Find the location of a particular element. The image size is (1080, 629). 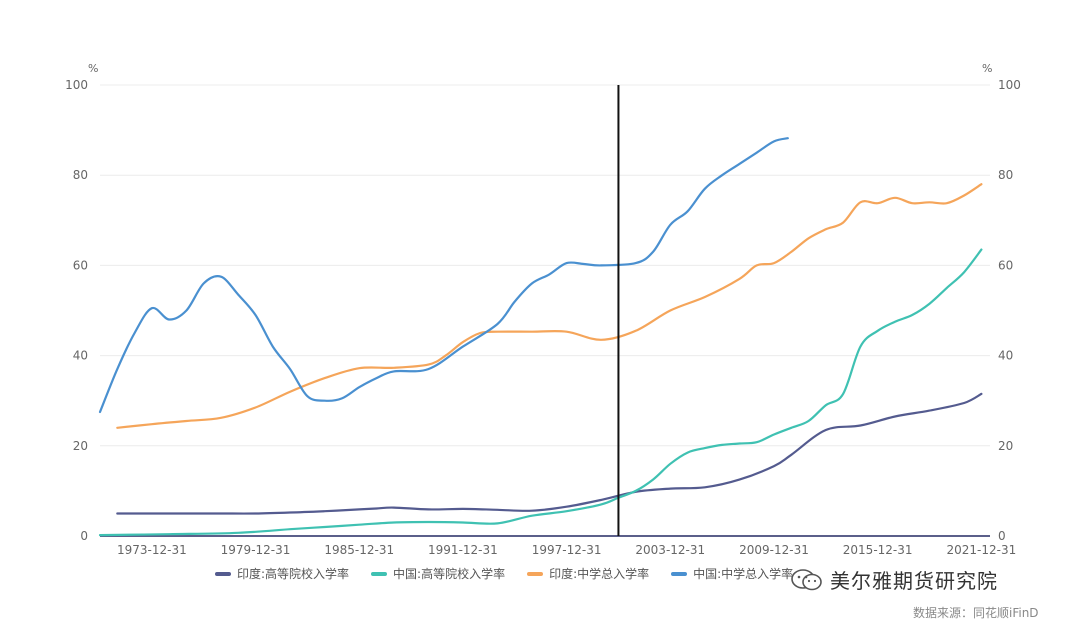

legend-label: 中国:高等院校入学率 is located at coordinates (449, 574).